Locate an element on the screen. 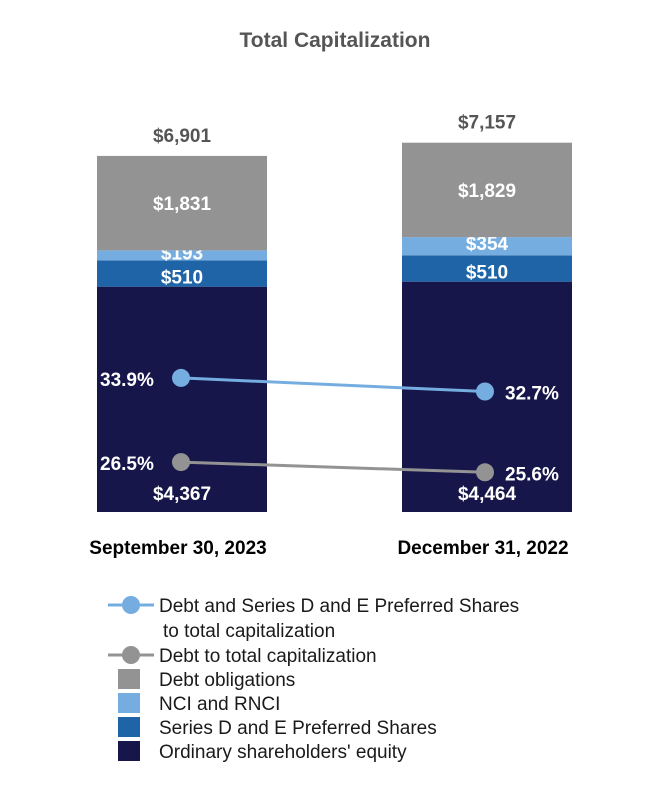  legend-swatch-debt-obligations is located at coordinates (129, 679).